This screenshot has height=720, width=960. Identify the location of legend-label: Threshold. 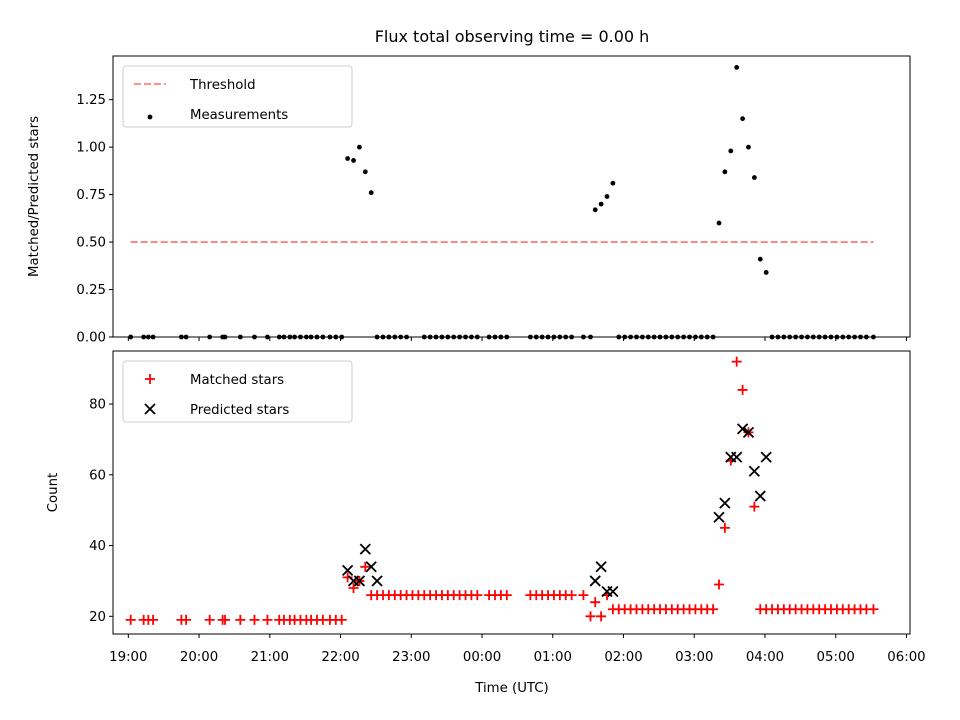
(222, 85).